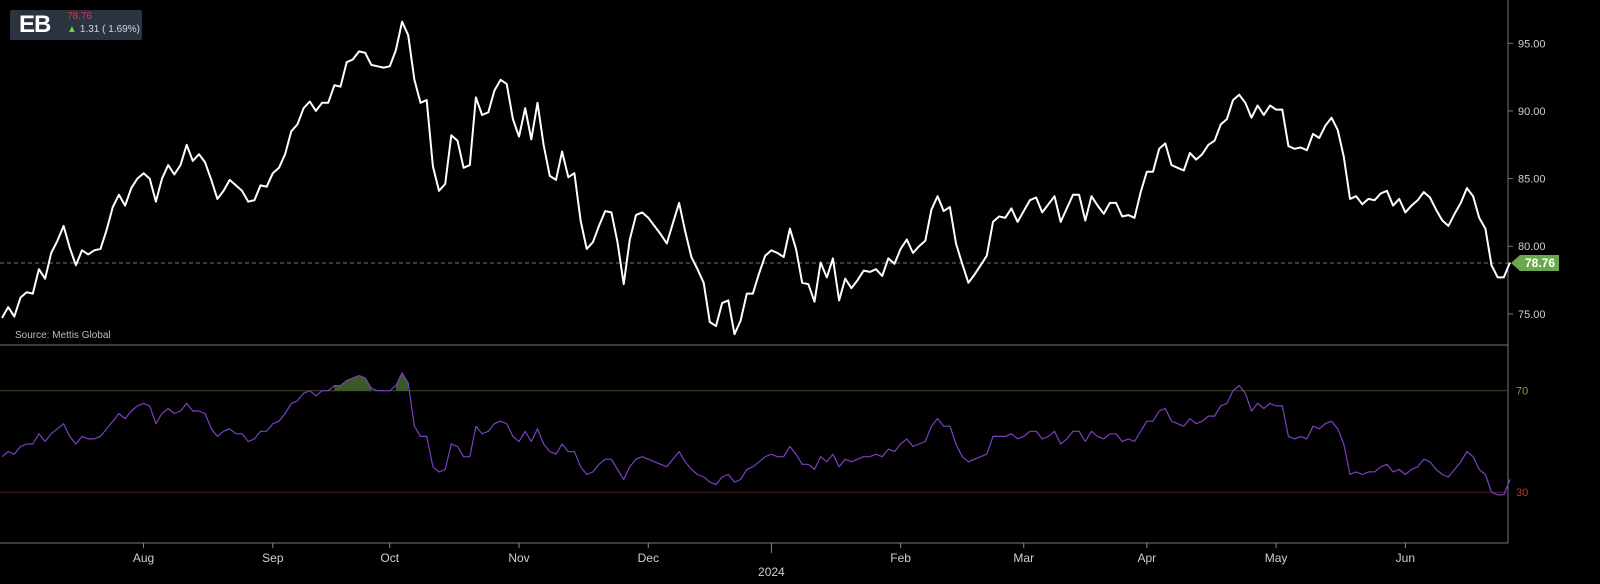 The height and width of the screenshot is (584, 1600). Describe the element at coordinates (518, 558) in the screenshot. I see `x-tick-label-3: Nov` at that location.